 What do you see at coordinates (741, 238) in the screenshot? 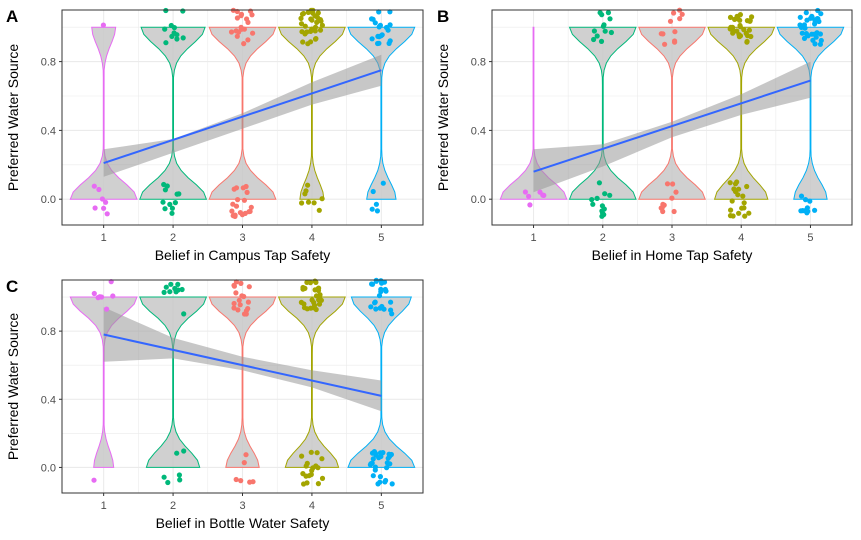
I see `x-tick-label: 4` at bounding box center [741, 238].